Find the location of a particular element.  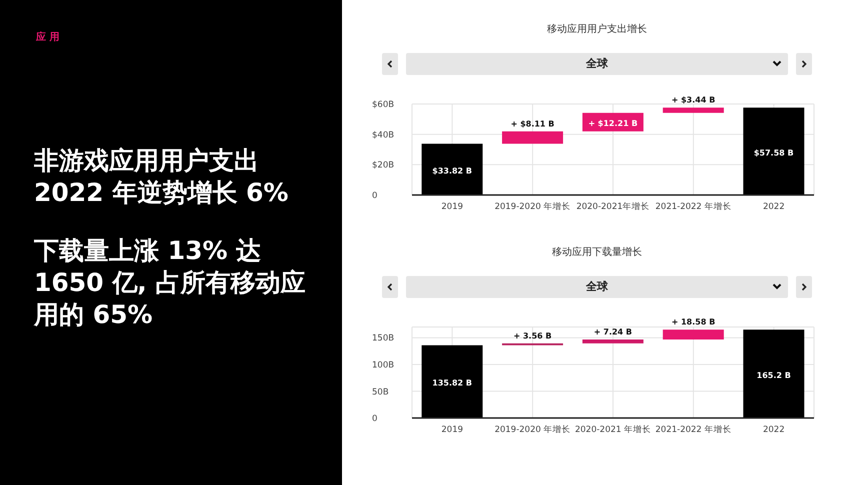

x-tick-label: 2020-2021年增长 is located at coordinates (613, 206).